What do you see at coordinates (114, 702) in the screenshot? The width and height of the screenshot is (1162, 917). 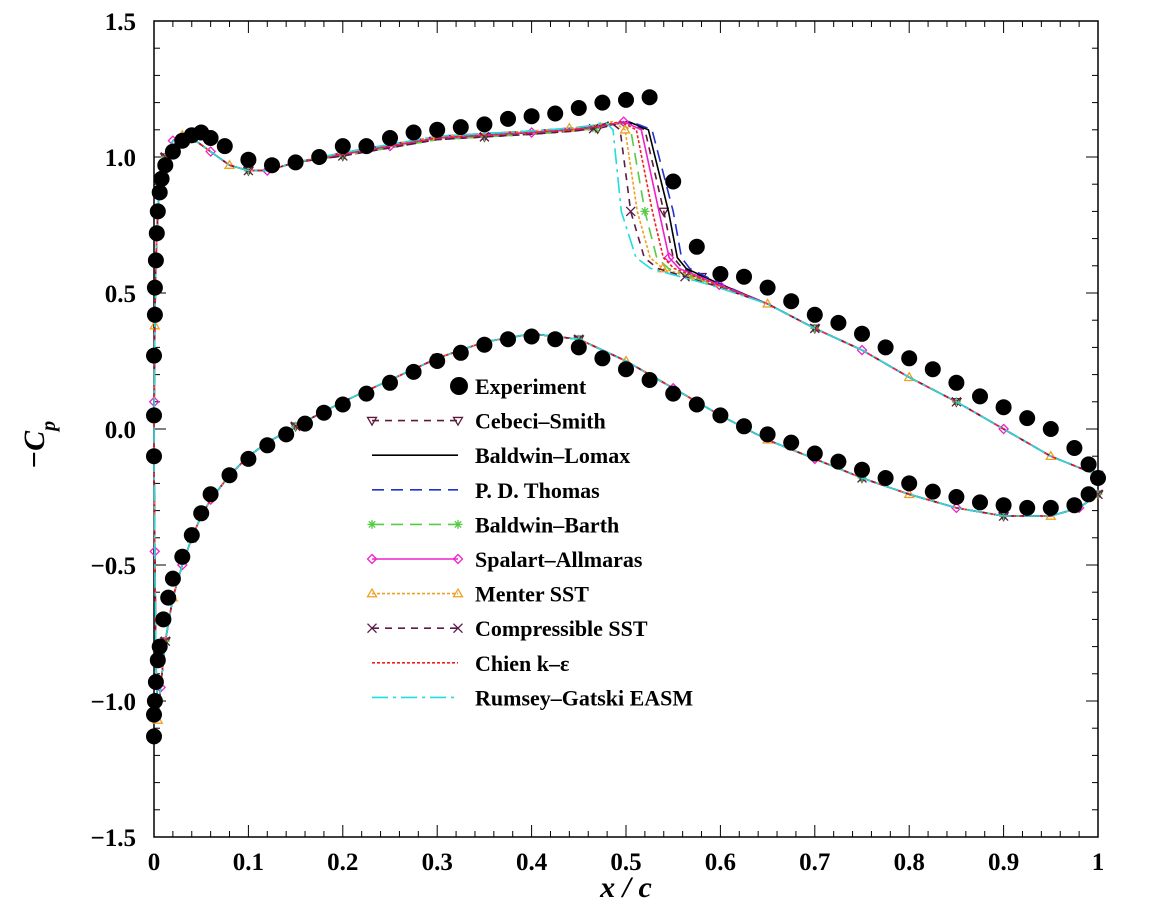 I see `y-tick-label: −1.0` at bounding box center [114, 702].